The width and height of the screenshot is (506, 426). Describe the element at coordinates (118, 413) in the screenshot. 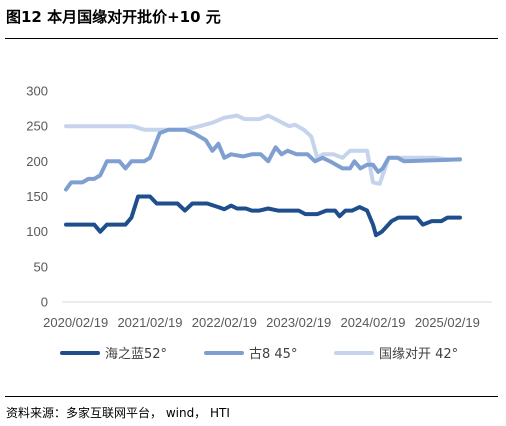

I see `source-note: 资料来源：多家互联网平台， wind， HTI` at that location.